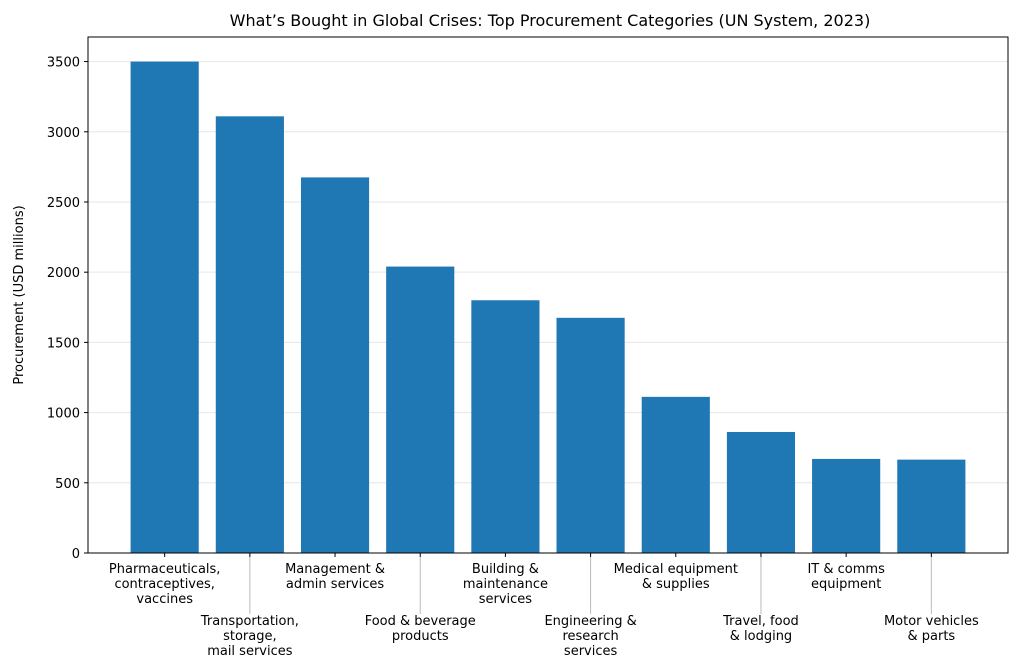 The height and width of the screenshot is (671, 1024). I want to click on x-tick-label-line: storage,, so click(250, 636).